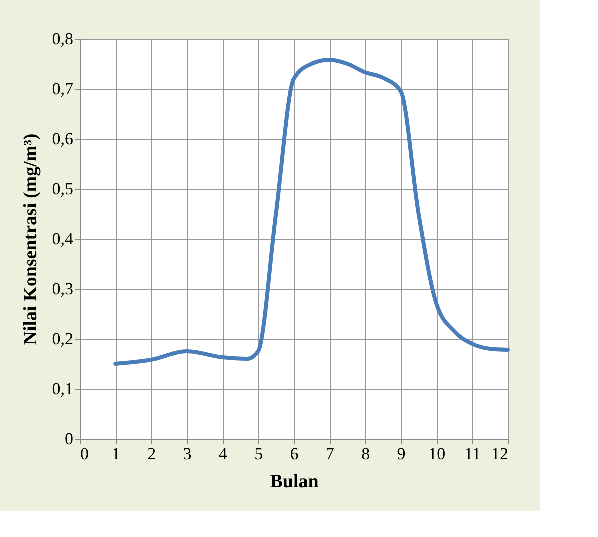 This screenshot has height=537, width=598. What do you see at coordinates (330, 454) in the screenshot?
I see `x-tick-label: 7` at bounding box center [330, 454].